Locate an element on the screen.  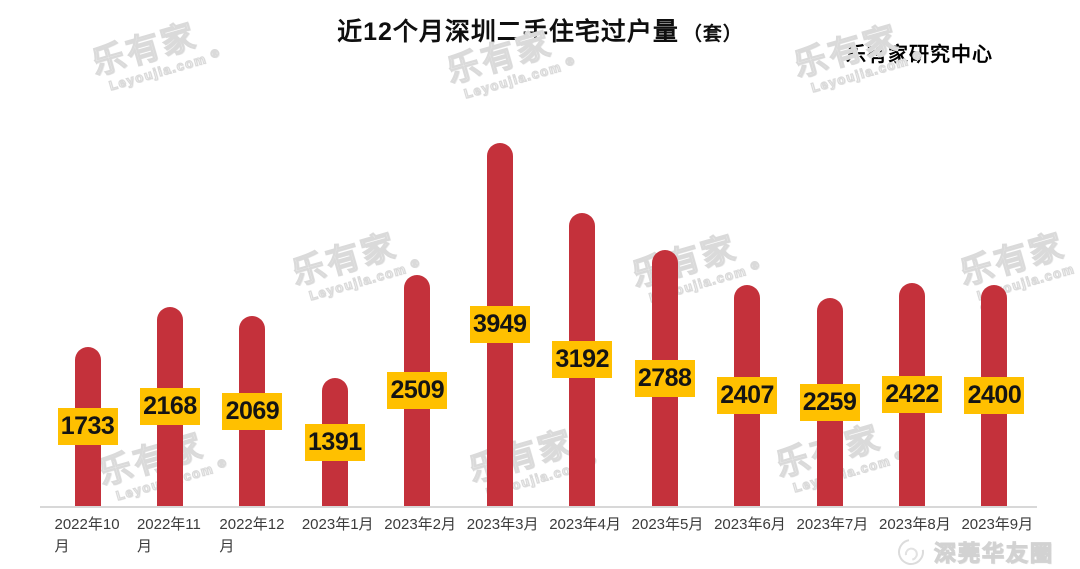
bar-value-label: 3949 is located at coordinates (499, 324).